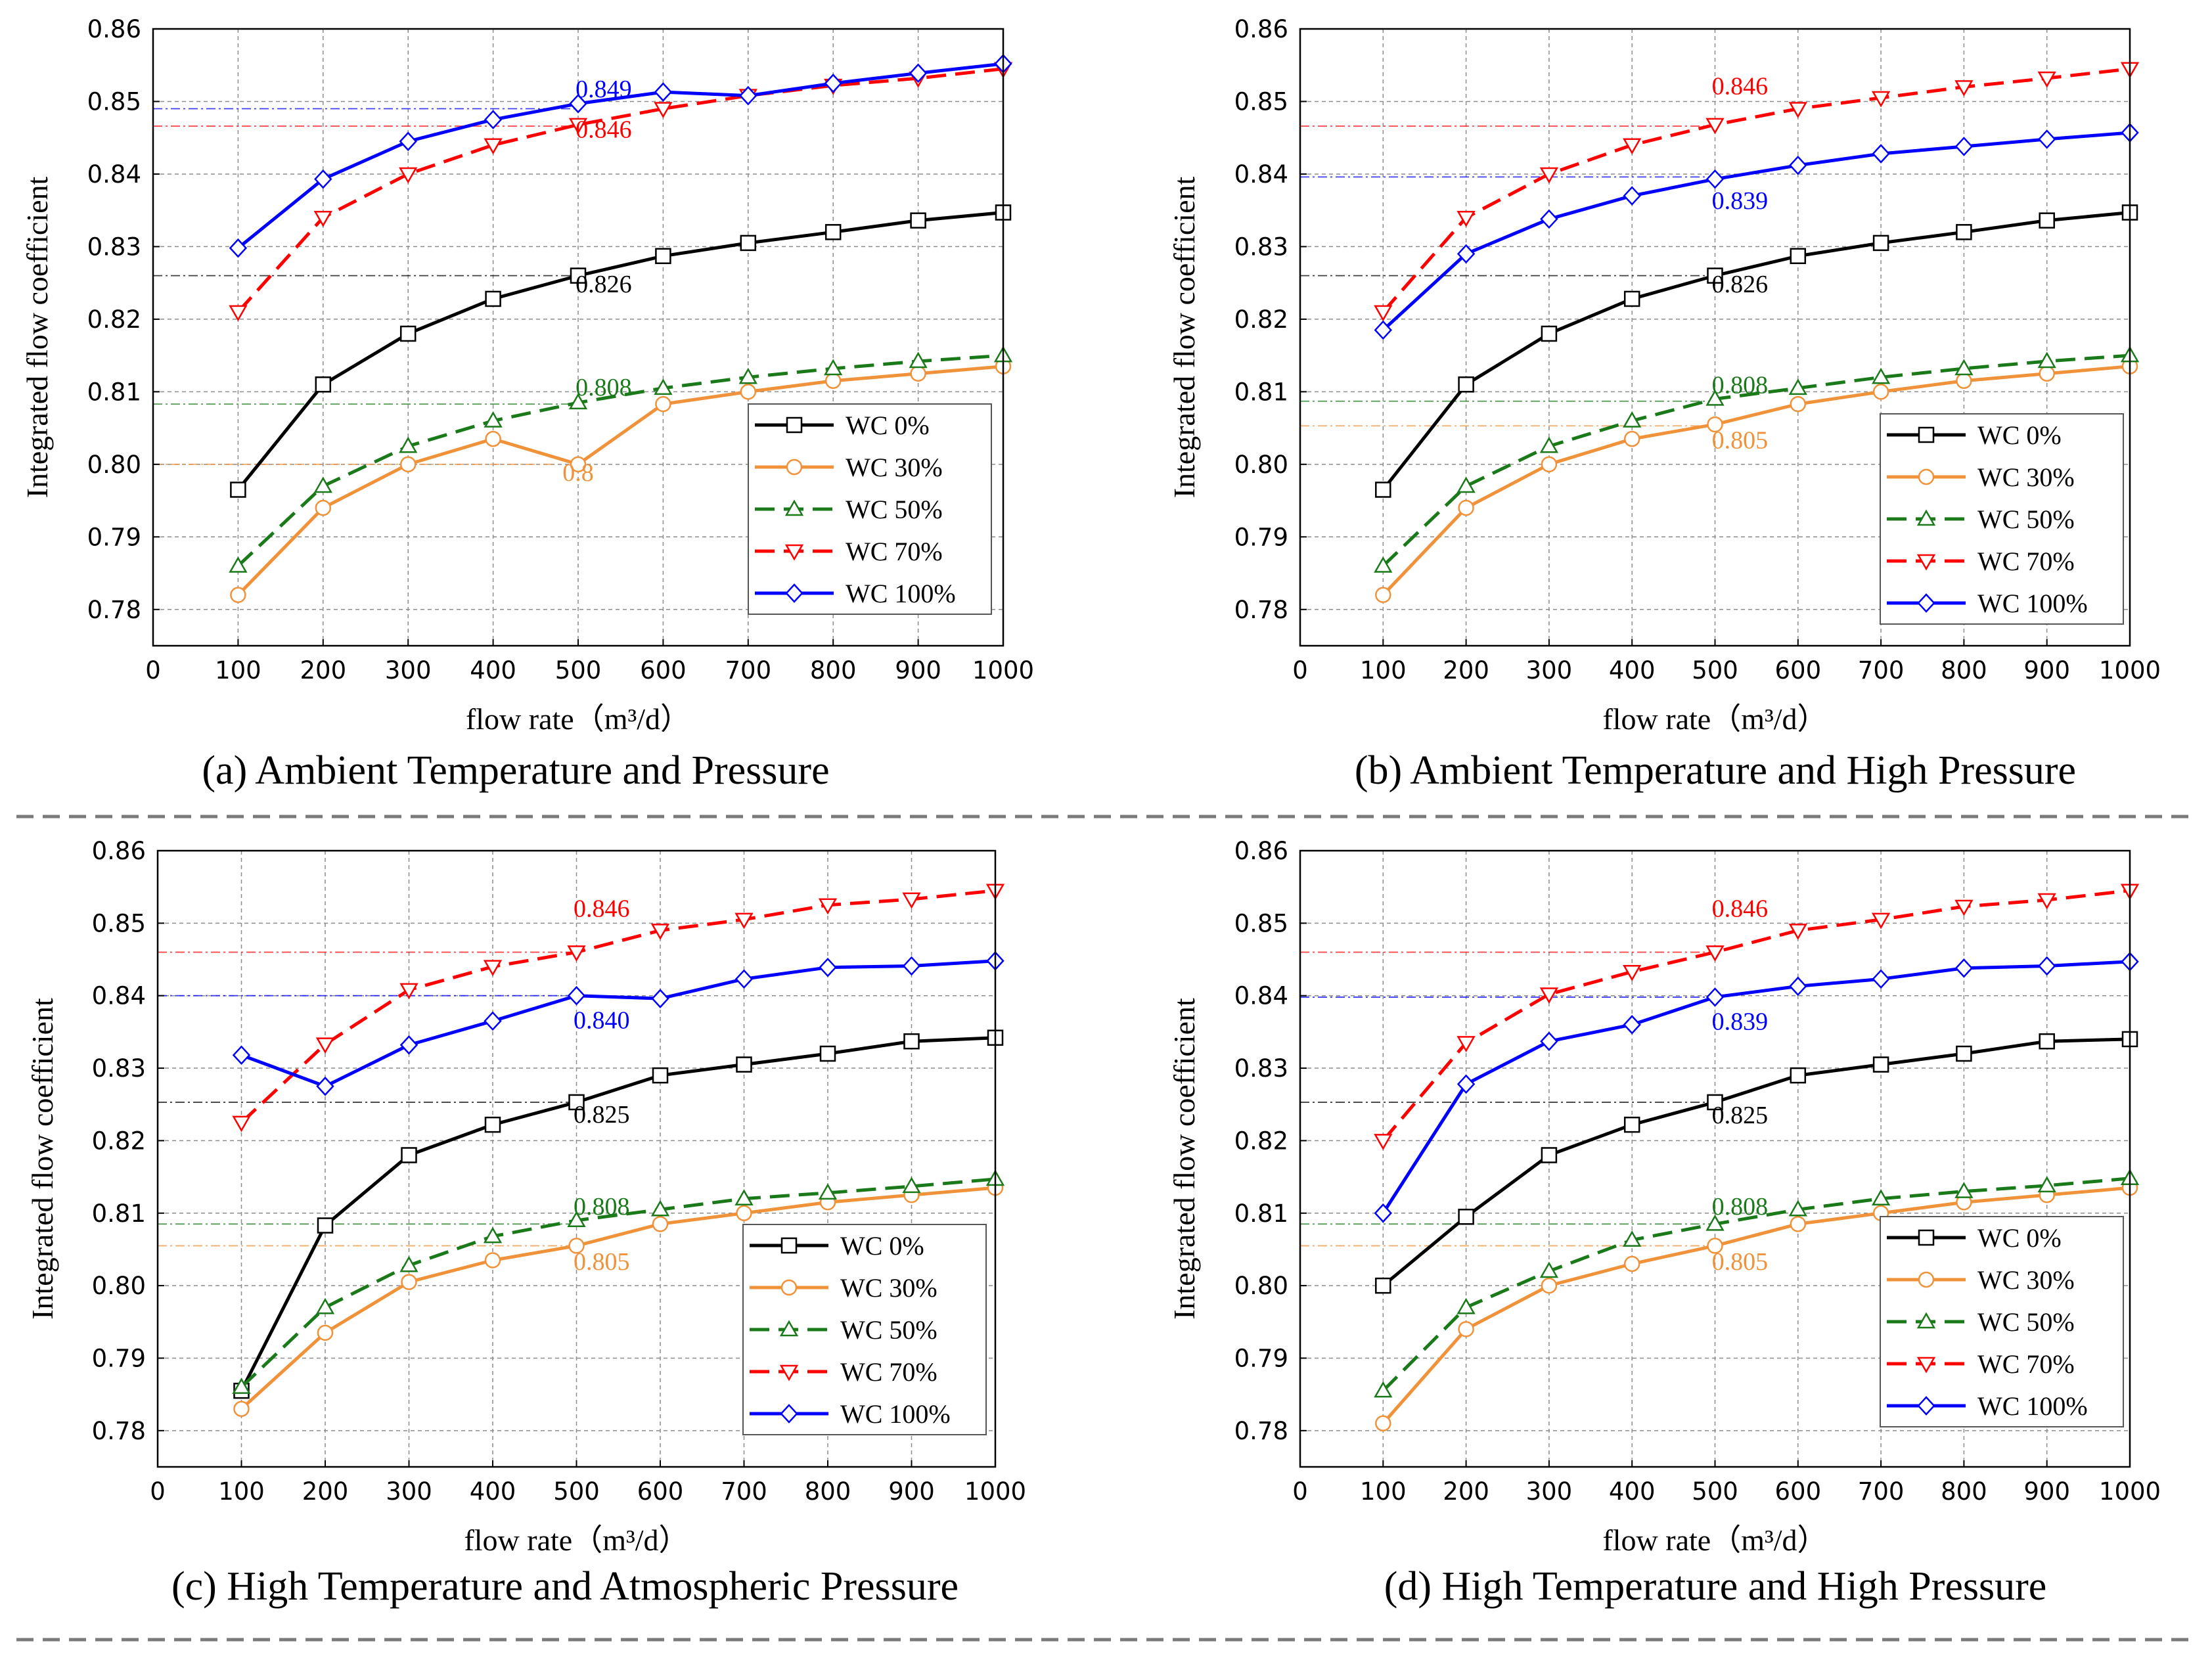 This screenshot has height=1660, width=2212. What do you see at coordinates (604, 89) in the screenshot?
I see `value-annotation: 0.849` at bounding box center [604, 89].